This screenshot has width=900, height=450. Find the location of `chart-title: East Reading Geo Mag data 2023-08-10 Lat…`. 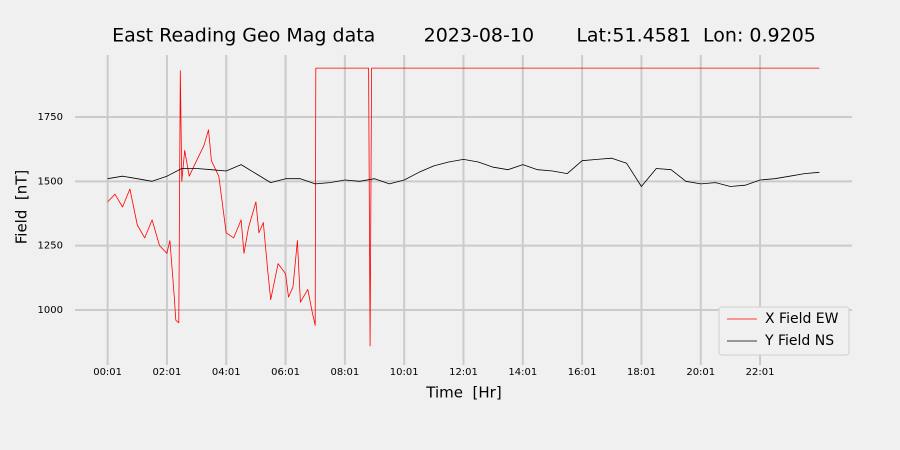

chart-title: East Reading Geo Mag data 2023-08-10 Lat… is located at coordinates (464, 36).